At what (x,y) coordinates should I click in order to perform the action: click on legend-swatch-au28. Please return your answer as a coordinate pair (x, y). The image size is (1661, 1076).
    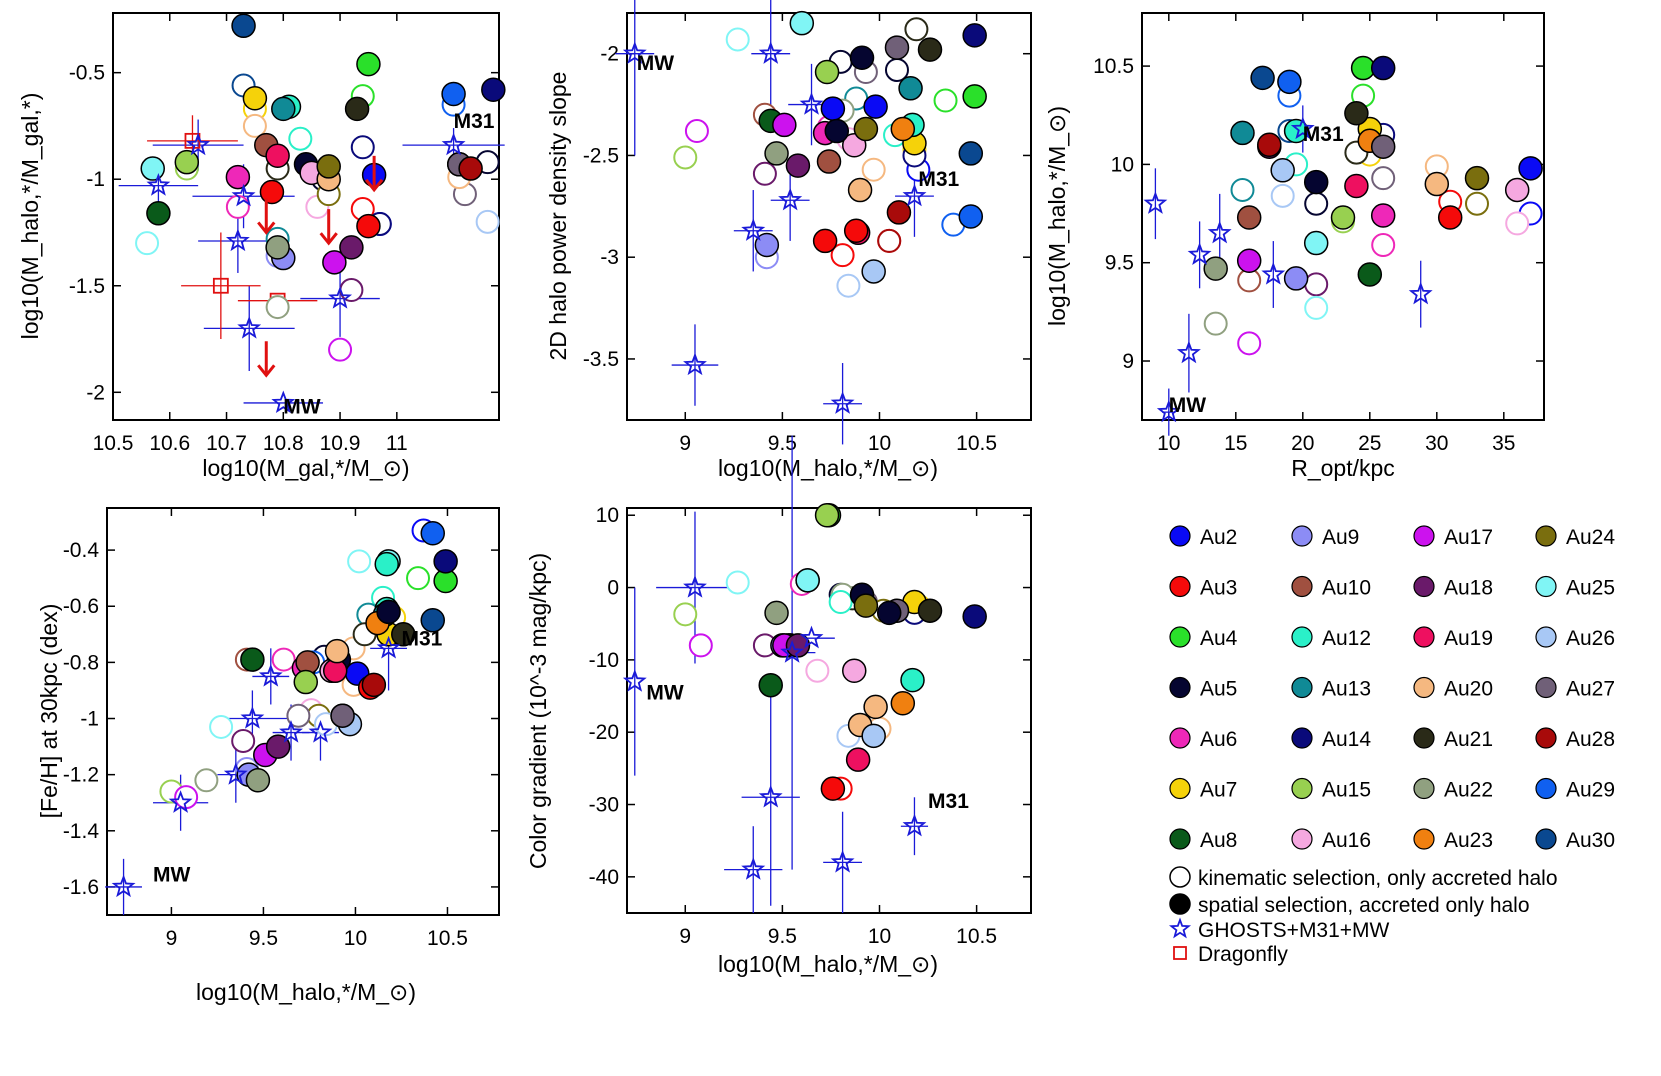
    Looking at the image, I should click on (1546, 738).